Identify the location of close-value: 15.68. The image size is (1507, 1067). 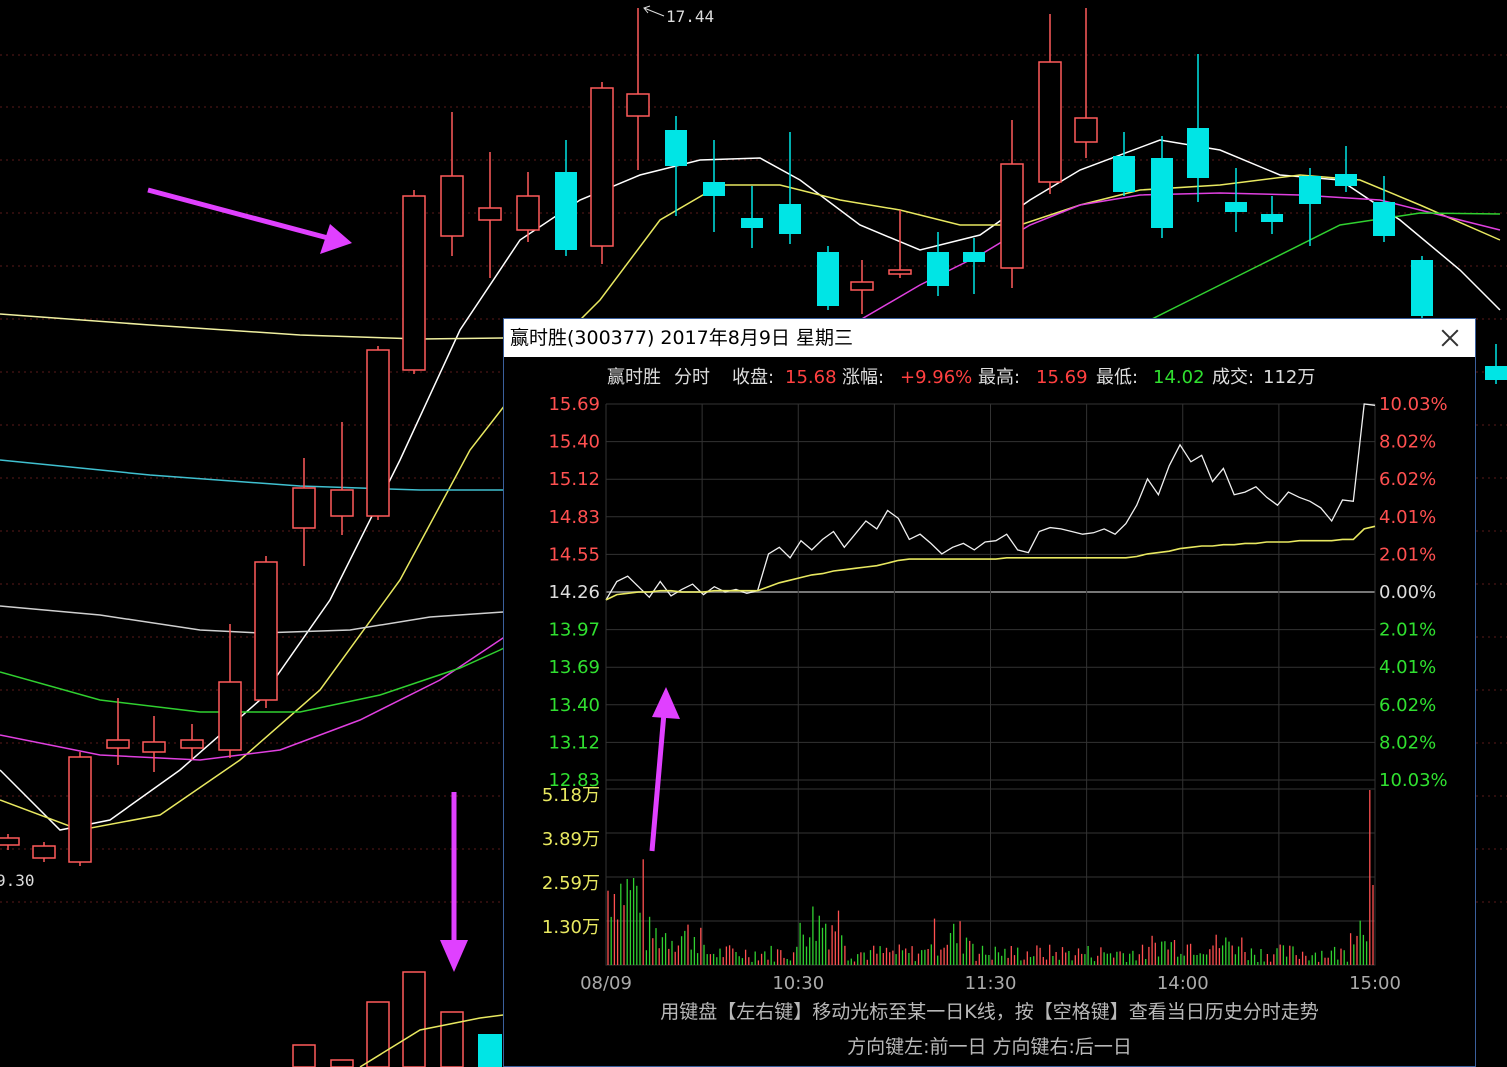
(811, 377).